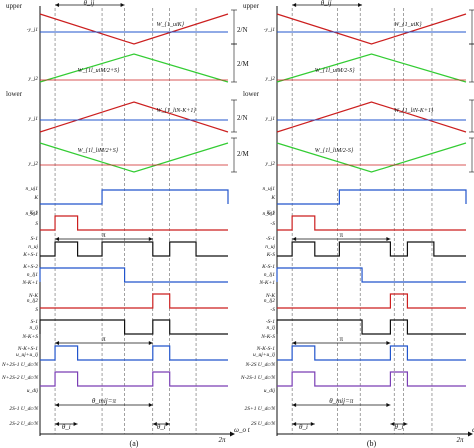  I want to click on y-label: N-K+S-1, so click(27, 349).